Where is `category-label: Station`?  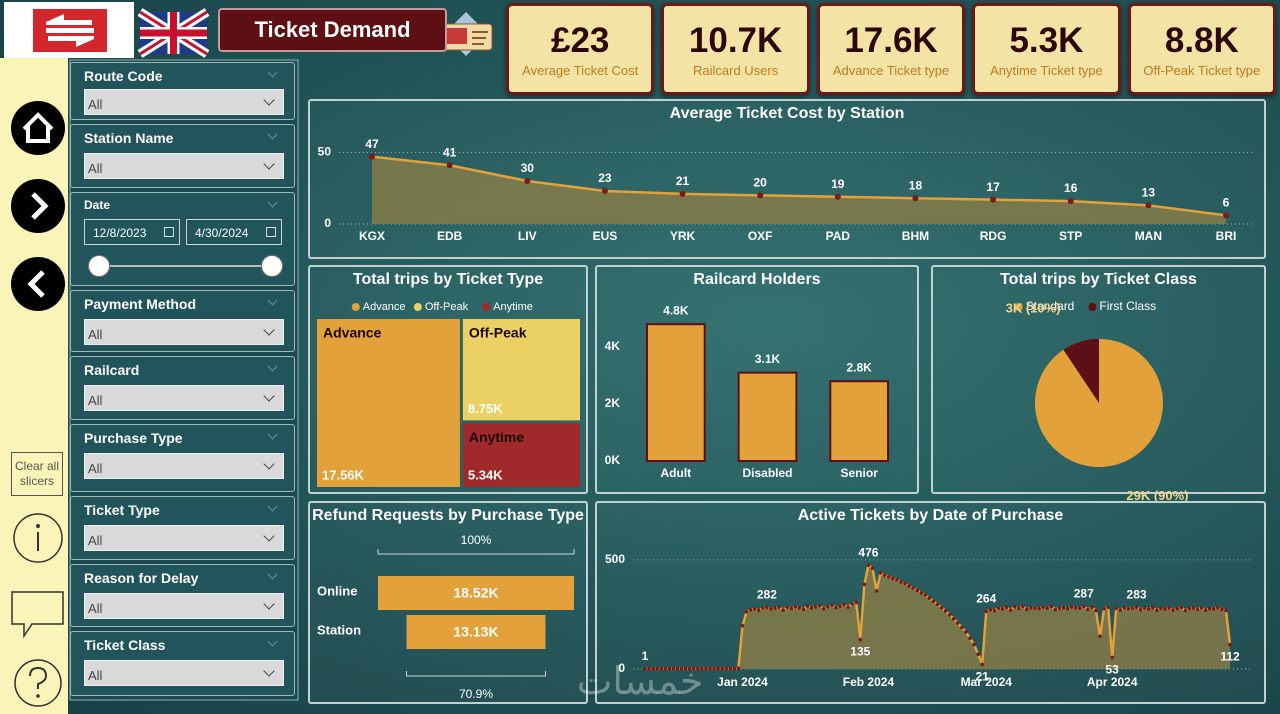
category-label: Station is located at coordinates (339, 629).